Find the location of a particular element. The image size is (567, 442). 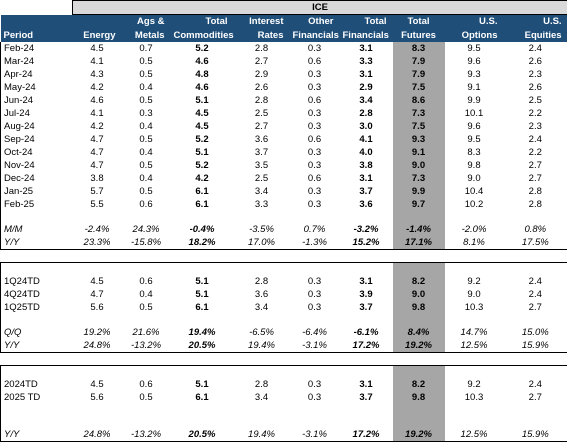

value-cell: 17.2% is located at coordinates (366, 346).